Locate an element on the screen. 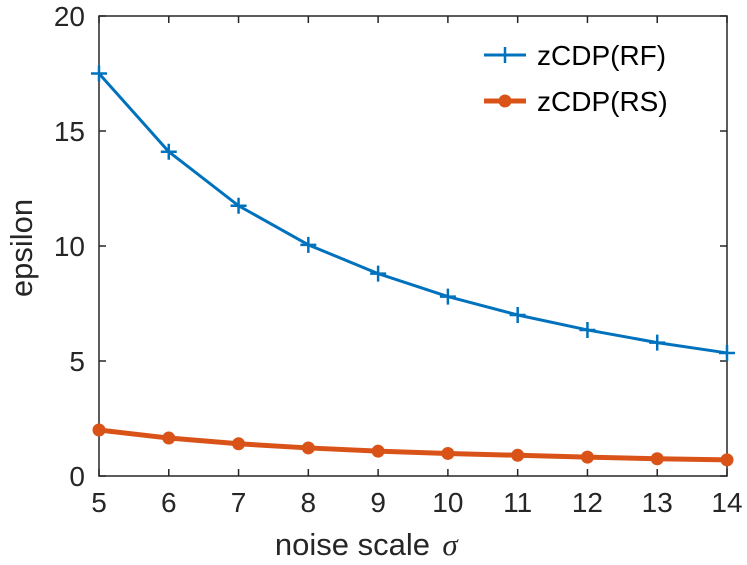  x-tick-label: 5 is located at coordinates (99, 502).